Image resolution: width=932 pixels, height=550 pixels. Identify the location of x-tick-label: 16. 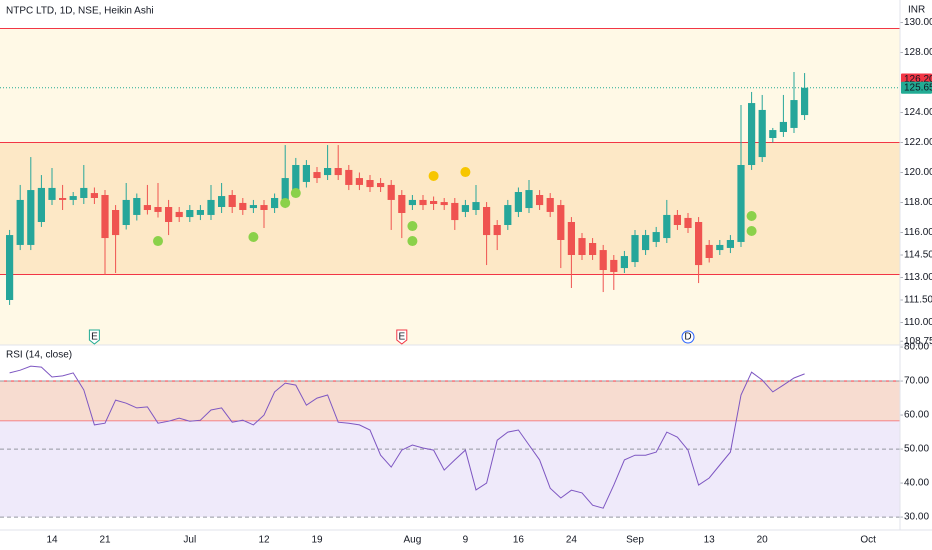
(519, 540).